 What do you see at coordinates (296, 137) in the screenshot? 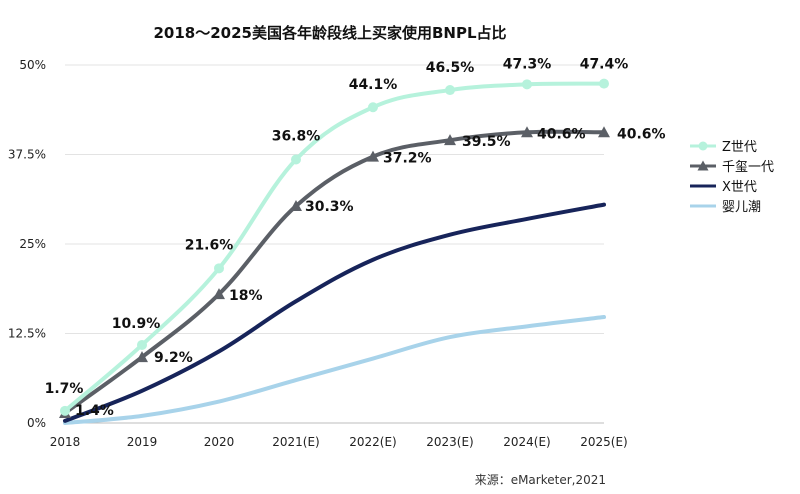
I see `data-label: 36.8%` at bounding box center [296, 137].